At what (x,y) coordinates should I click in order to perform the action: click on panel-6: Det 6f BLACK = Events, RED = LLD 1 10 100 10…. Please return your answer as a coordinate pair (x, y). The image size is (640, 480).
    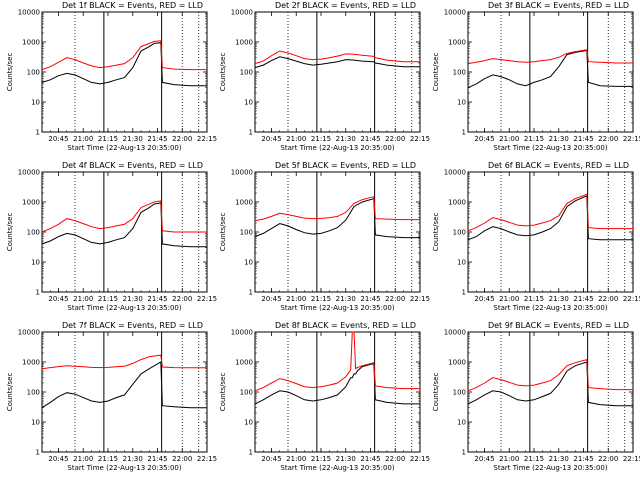
    Looking at the image, I should click on (536, 236).